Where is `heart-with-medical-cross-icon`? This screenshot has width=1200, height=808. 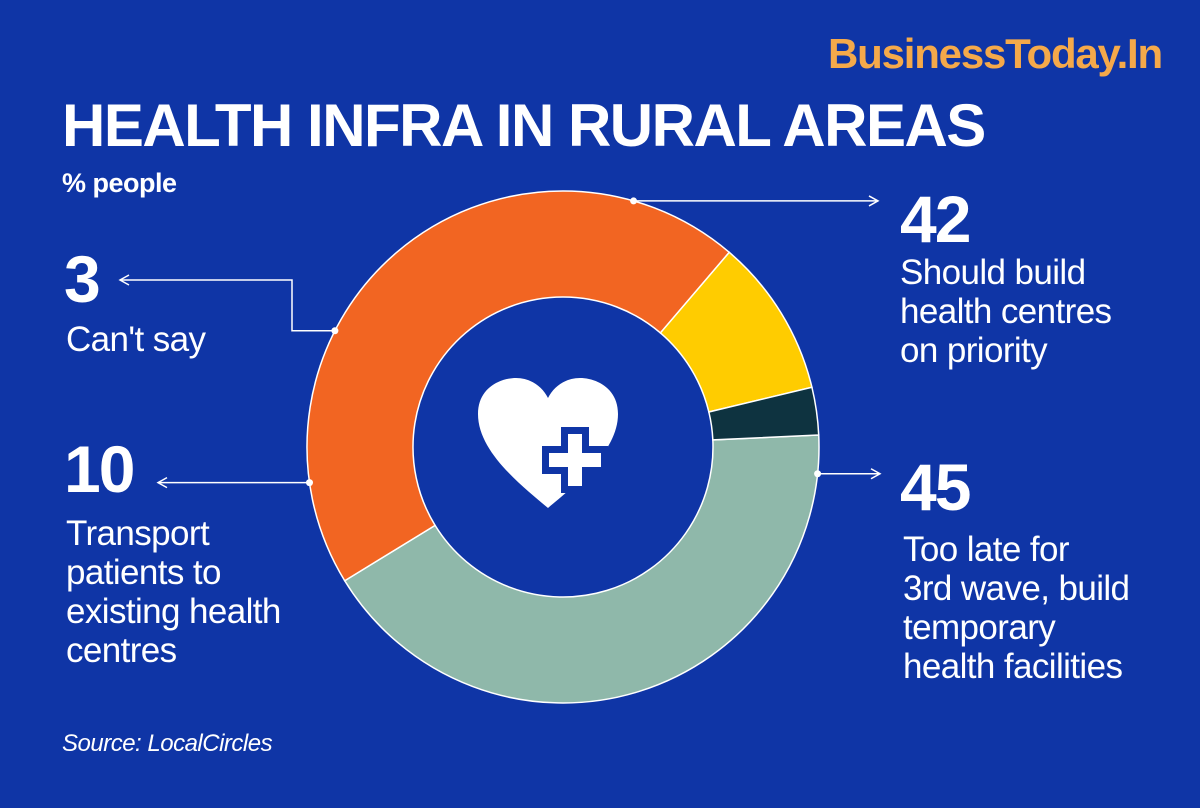
heart-with-medical-cross-icon is located at coordinates (548, 443).